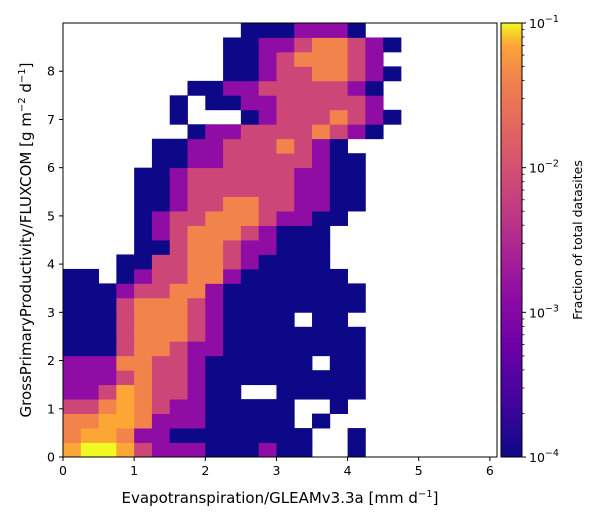  Describe the element at coordinates (51, 167) in the screenshot. I see `y-tick-label: 6` at that location.